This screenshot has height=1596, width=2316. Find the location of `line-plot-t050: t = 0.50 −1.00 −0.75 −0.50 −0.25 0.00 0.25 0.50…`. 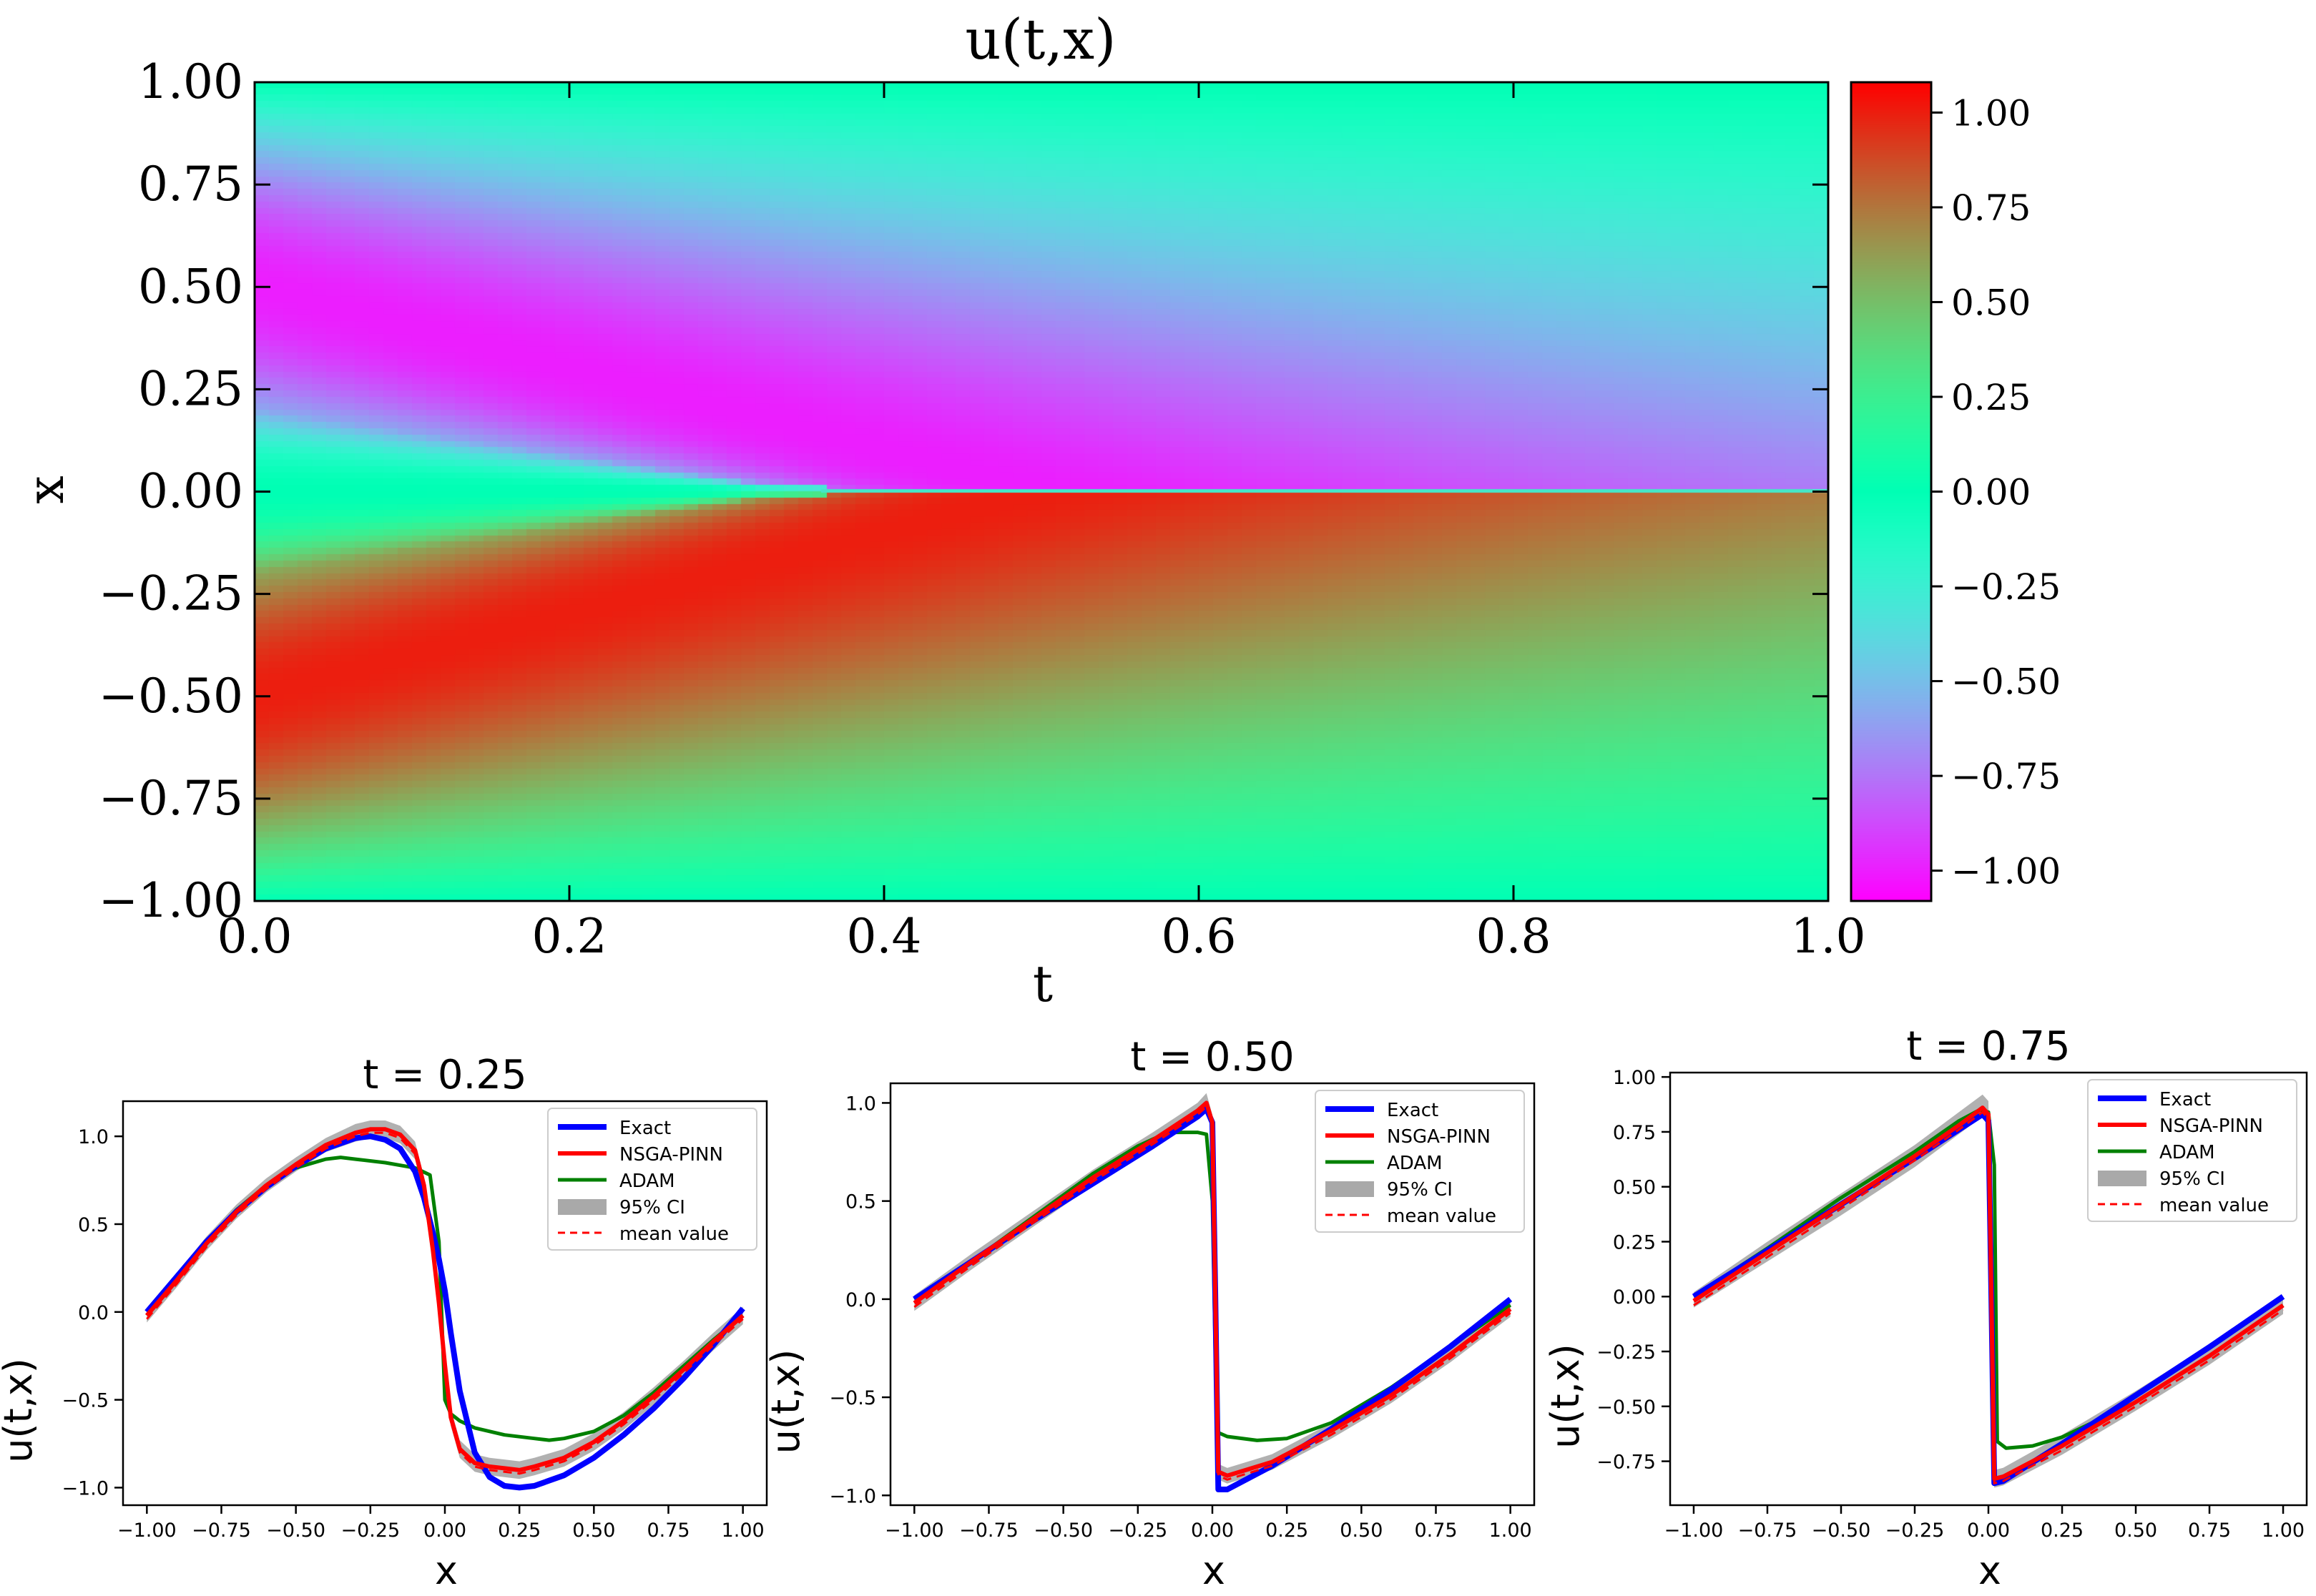

line-plot-t050: t = 0.50 −1.00 −0.75 −0.50 −0.25 0.00 0.25 0.50… is located at coordinates (1149, 1313).